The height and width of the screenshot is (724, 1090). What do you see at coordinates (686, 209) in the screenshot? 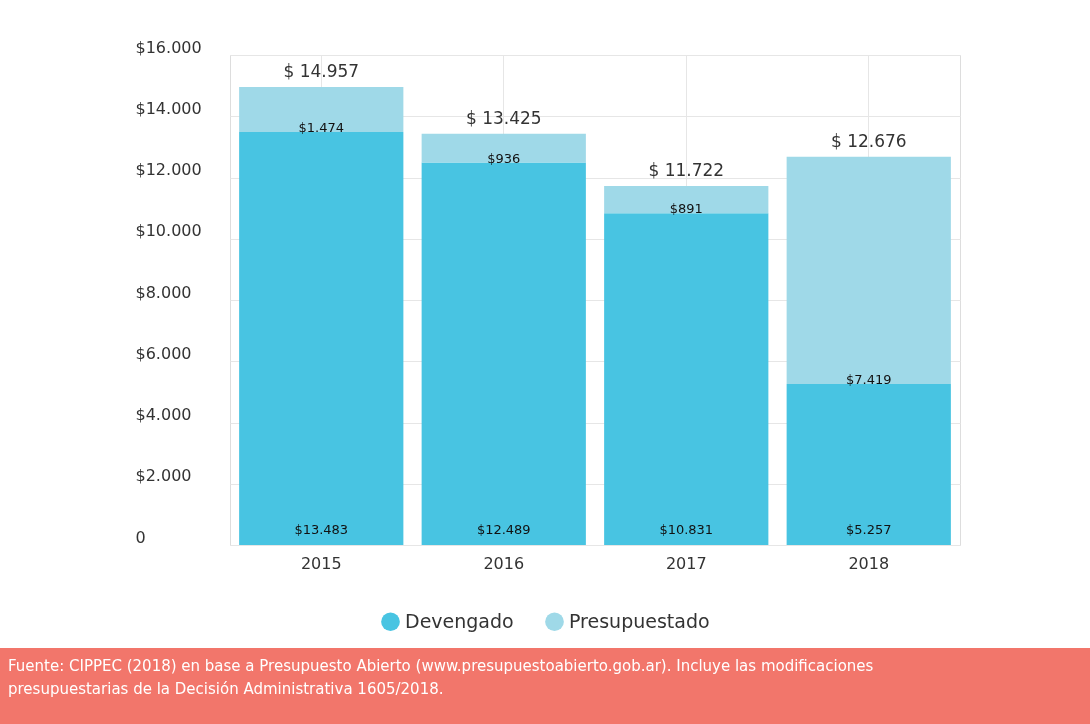
I see `data-label: $891` at bounding box center [686, 209].